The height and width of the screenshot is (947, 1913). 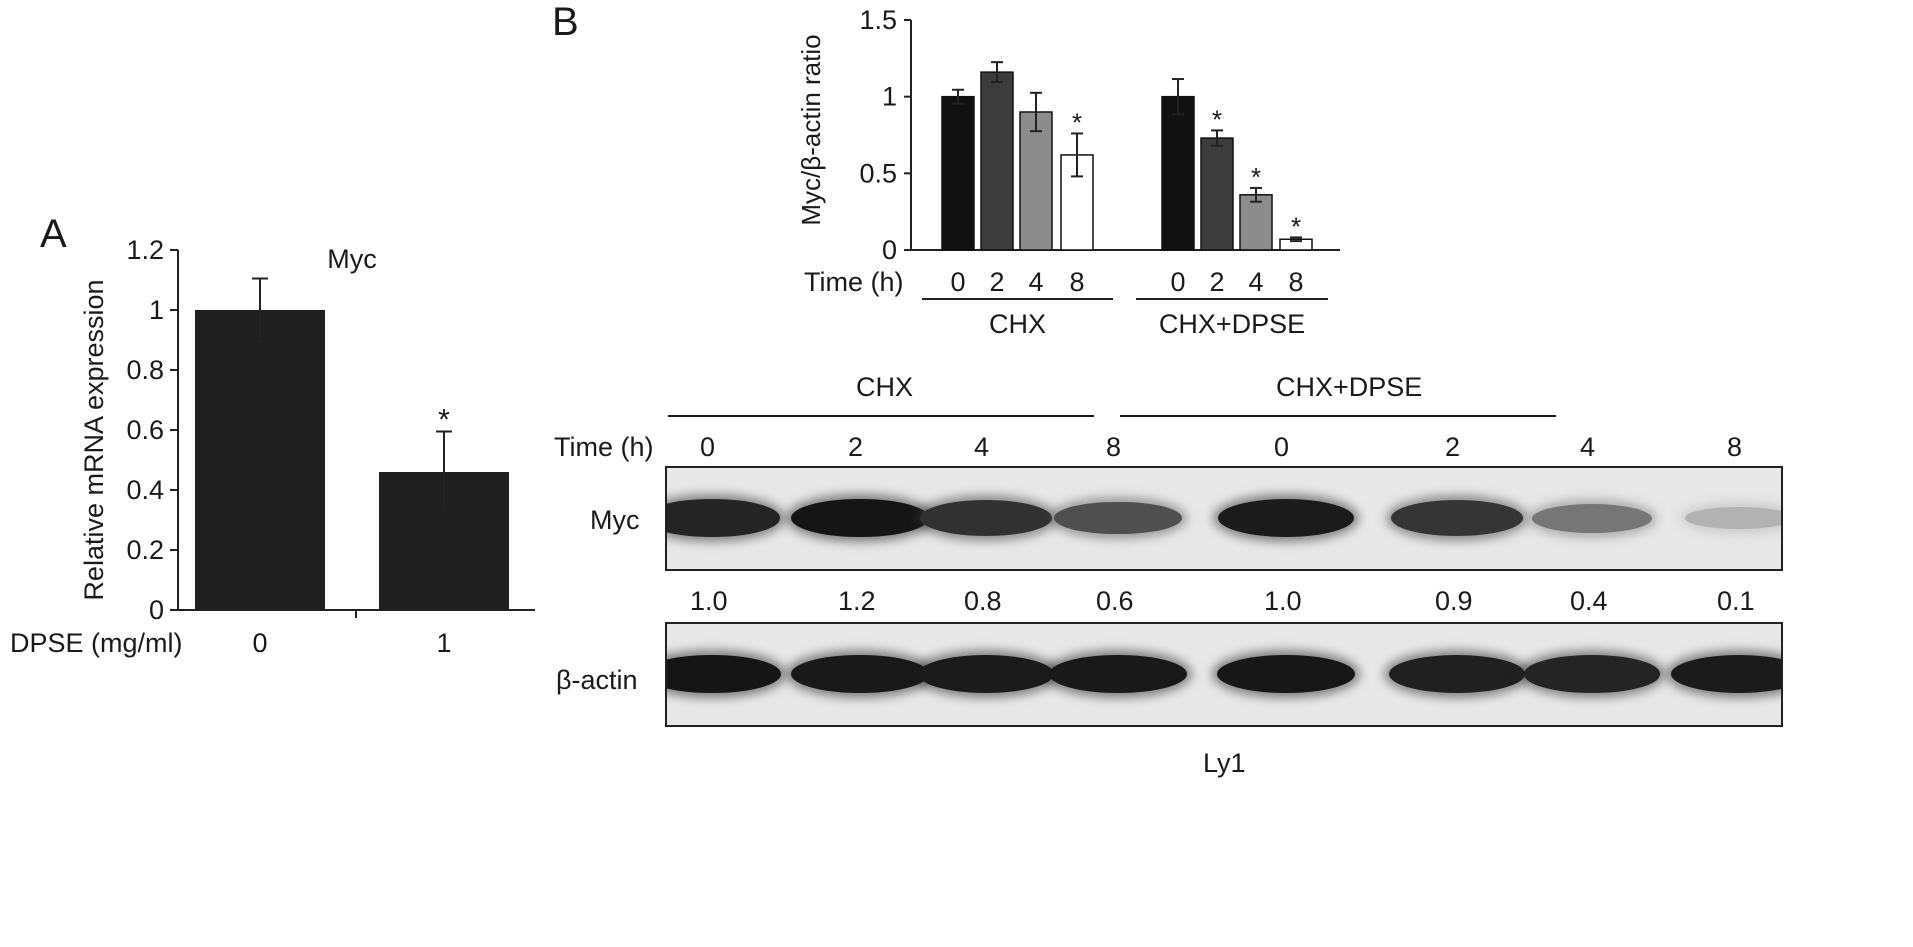 What do you see at coordinates (565, 22) in the screenshot?
I see `panel-letter-b: B` at bounding box center [565, 22].